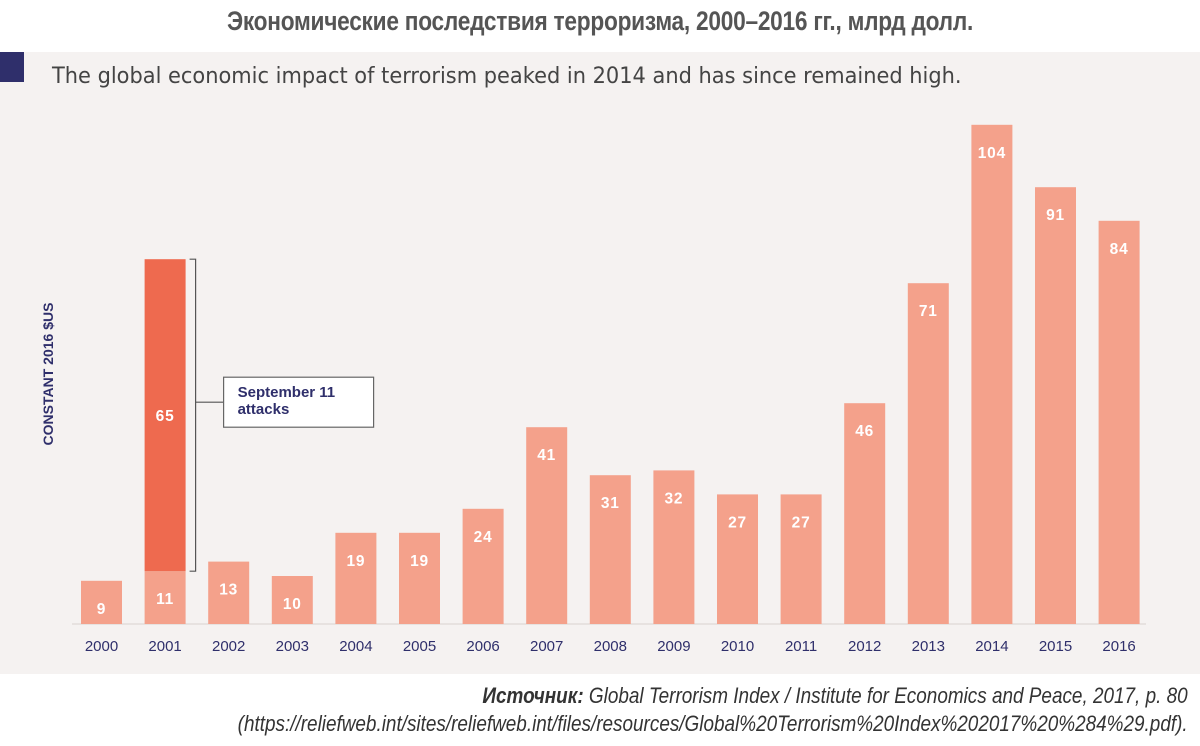 The height and width of the screenshot is (746, 1200). What do you see at coordinates (356, 578) in the screenshot?
I see `bar-2004` at bounding box center [356, 578].